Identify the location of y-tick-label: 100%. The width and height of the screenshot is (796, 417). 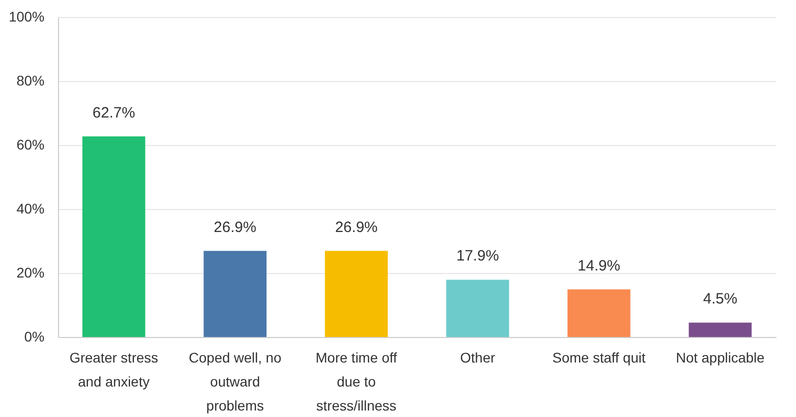
(26, 16).